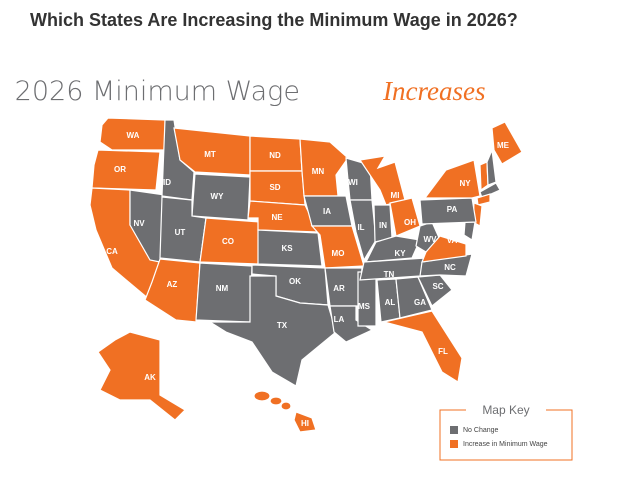 The image size is (629, 490). I want to click on state-label: WY, so click(218, 196).